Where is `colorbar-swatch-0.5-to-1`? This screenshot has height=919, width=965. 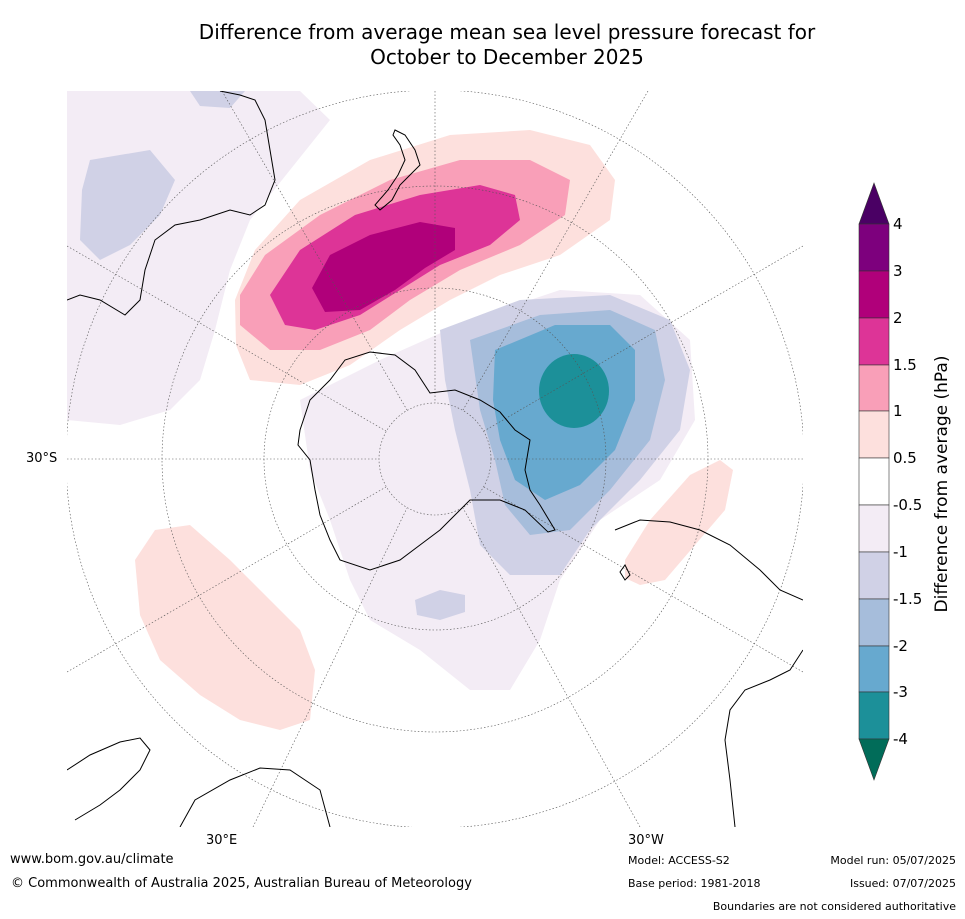
colorbar-swatch-0.5-to-1 is located at coordinates (874, 434).